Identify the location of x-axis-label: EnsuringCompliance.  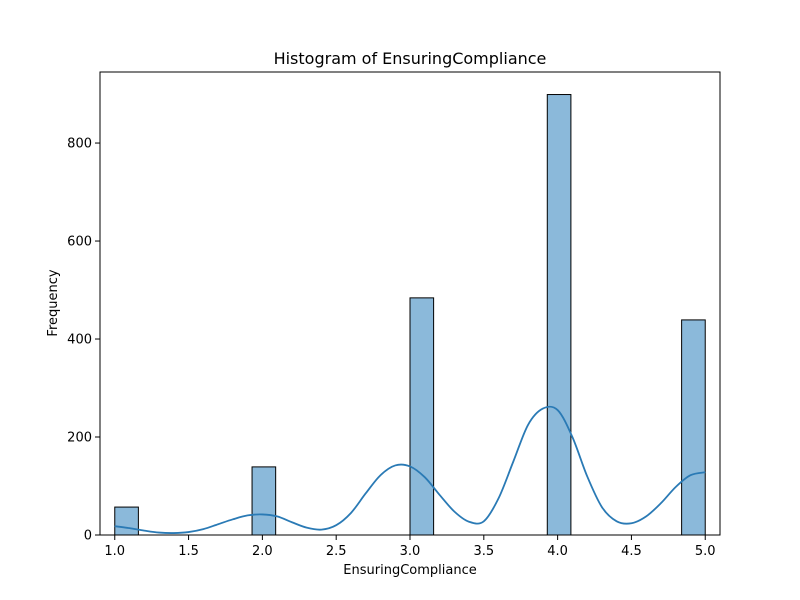
(409, 570).